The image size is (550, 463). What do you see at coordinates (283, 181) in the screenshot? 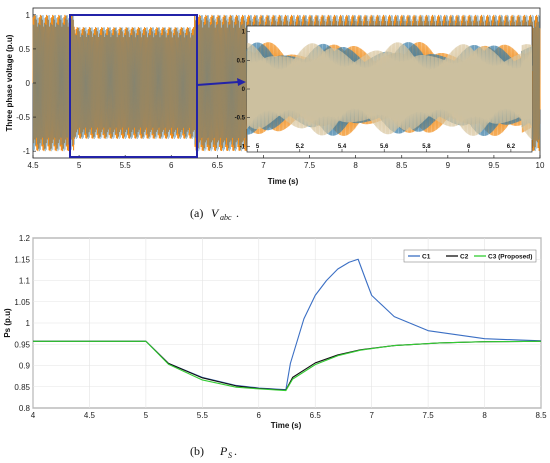
I see `voltage-x-axis-label: Time (s)` at bounding box center [283, 181].